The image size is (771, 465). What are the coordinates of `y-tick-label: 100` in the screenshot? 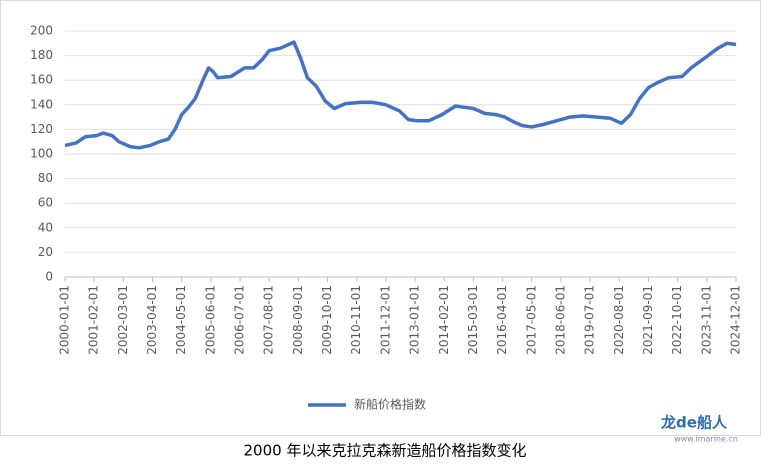 It's located at (41, 154).